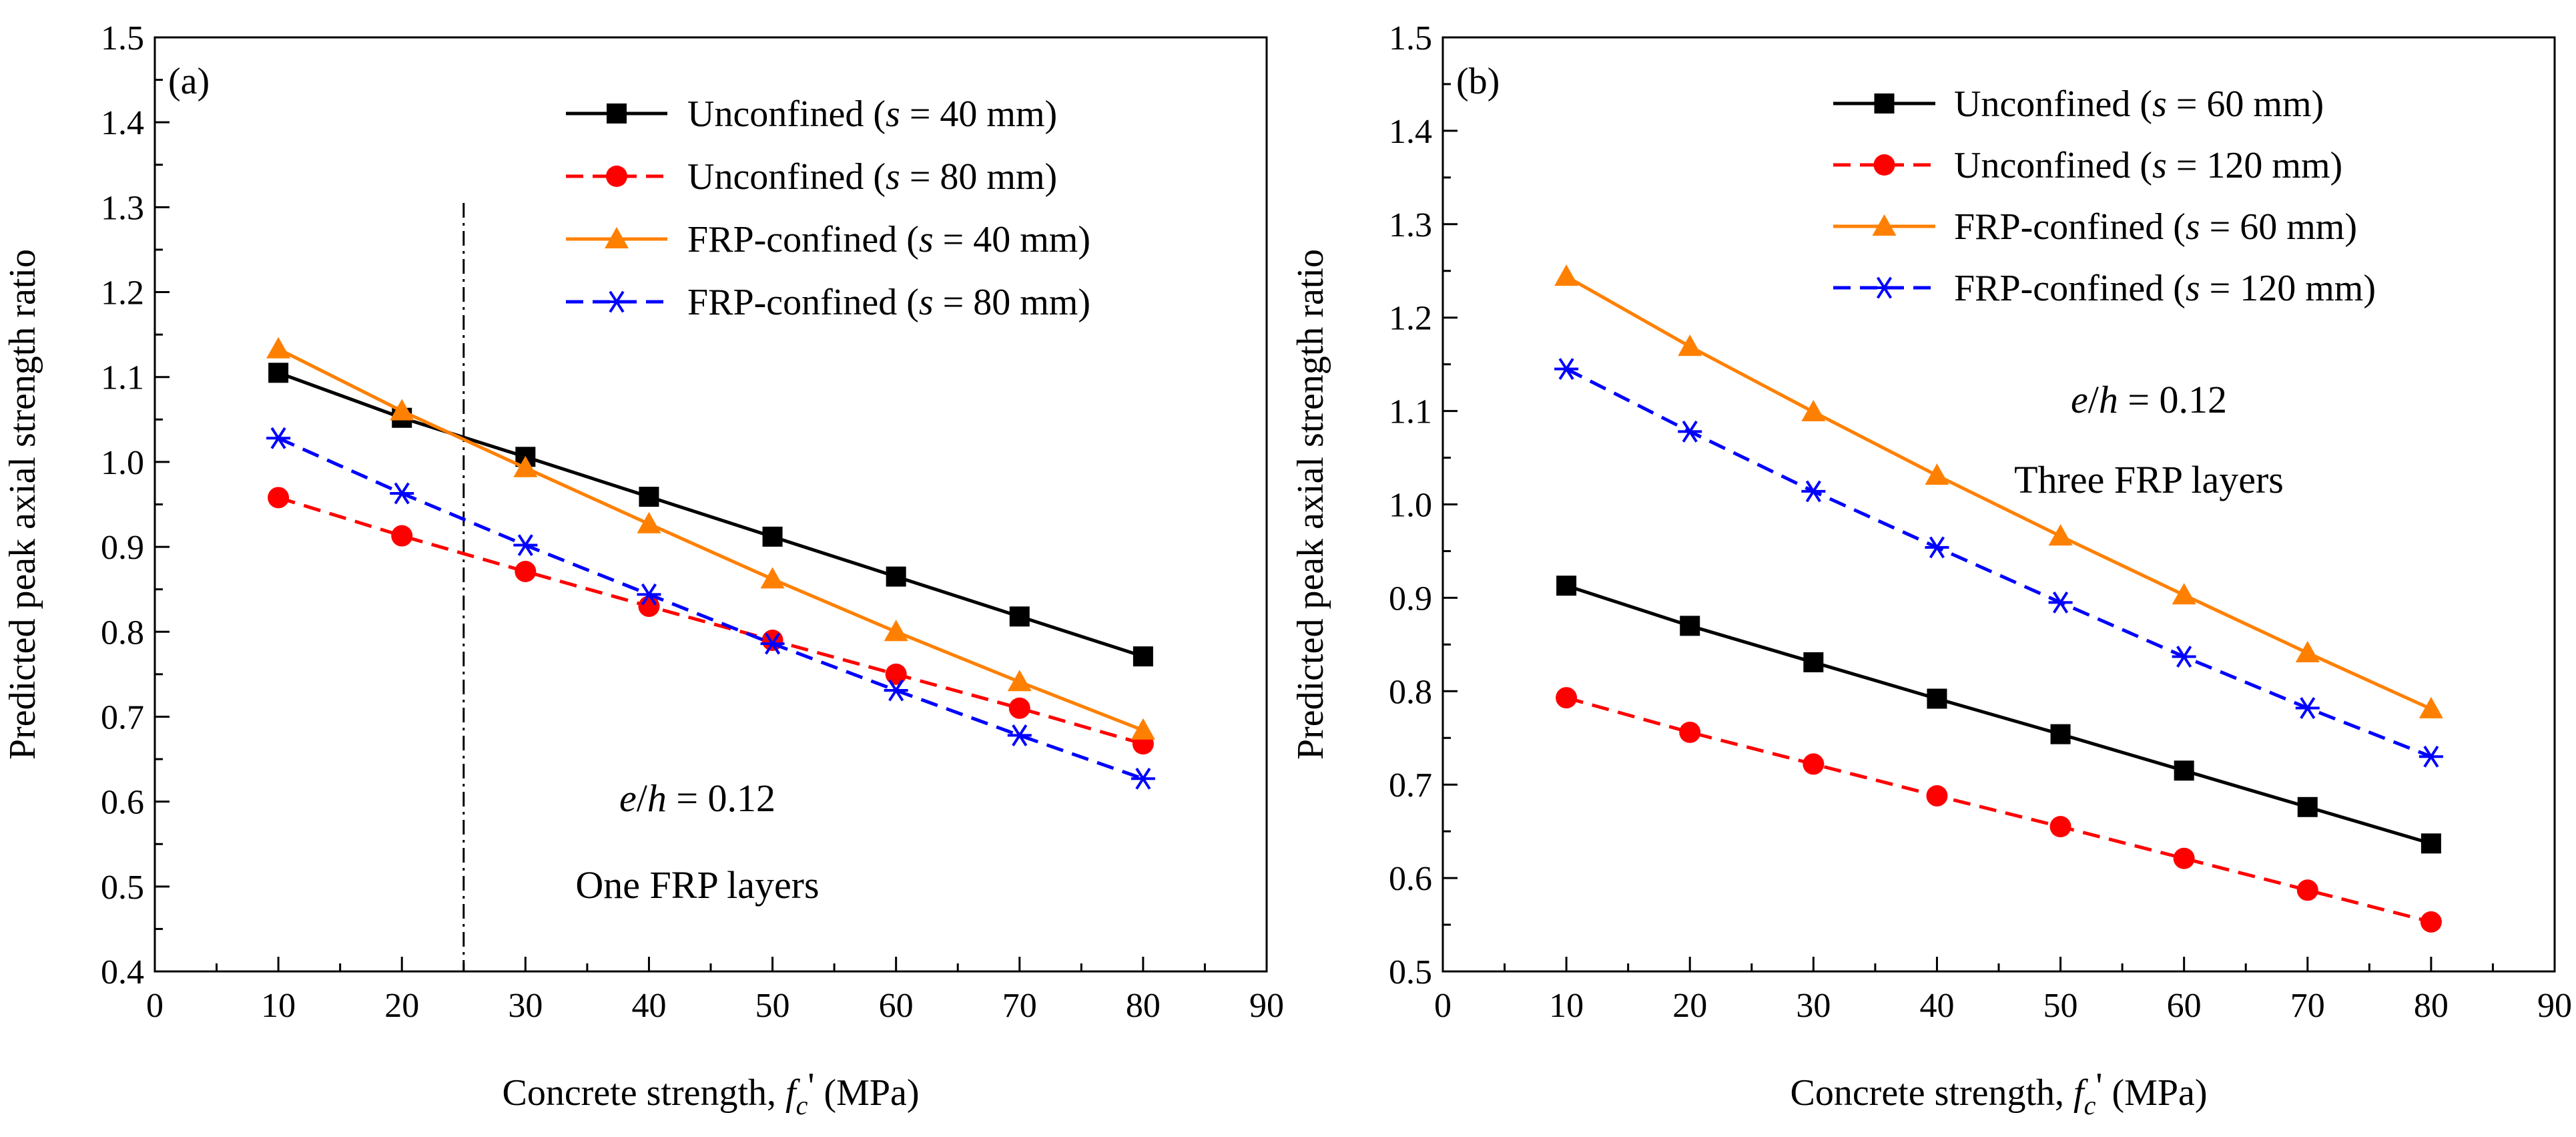  What do you see at coordinates (697, 885) in the screenshot?
I see `frp-layers-annotation: One FRP layers` at bounding box center [697, 885].